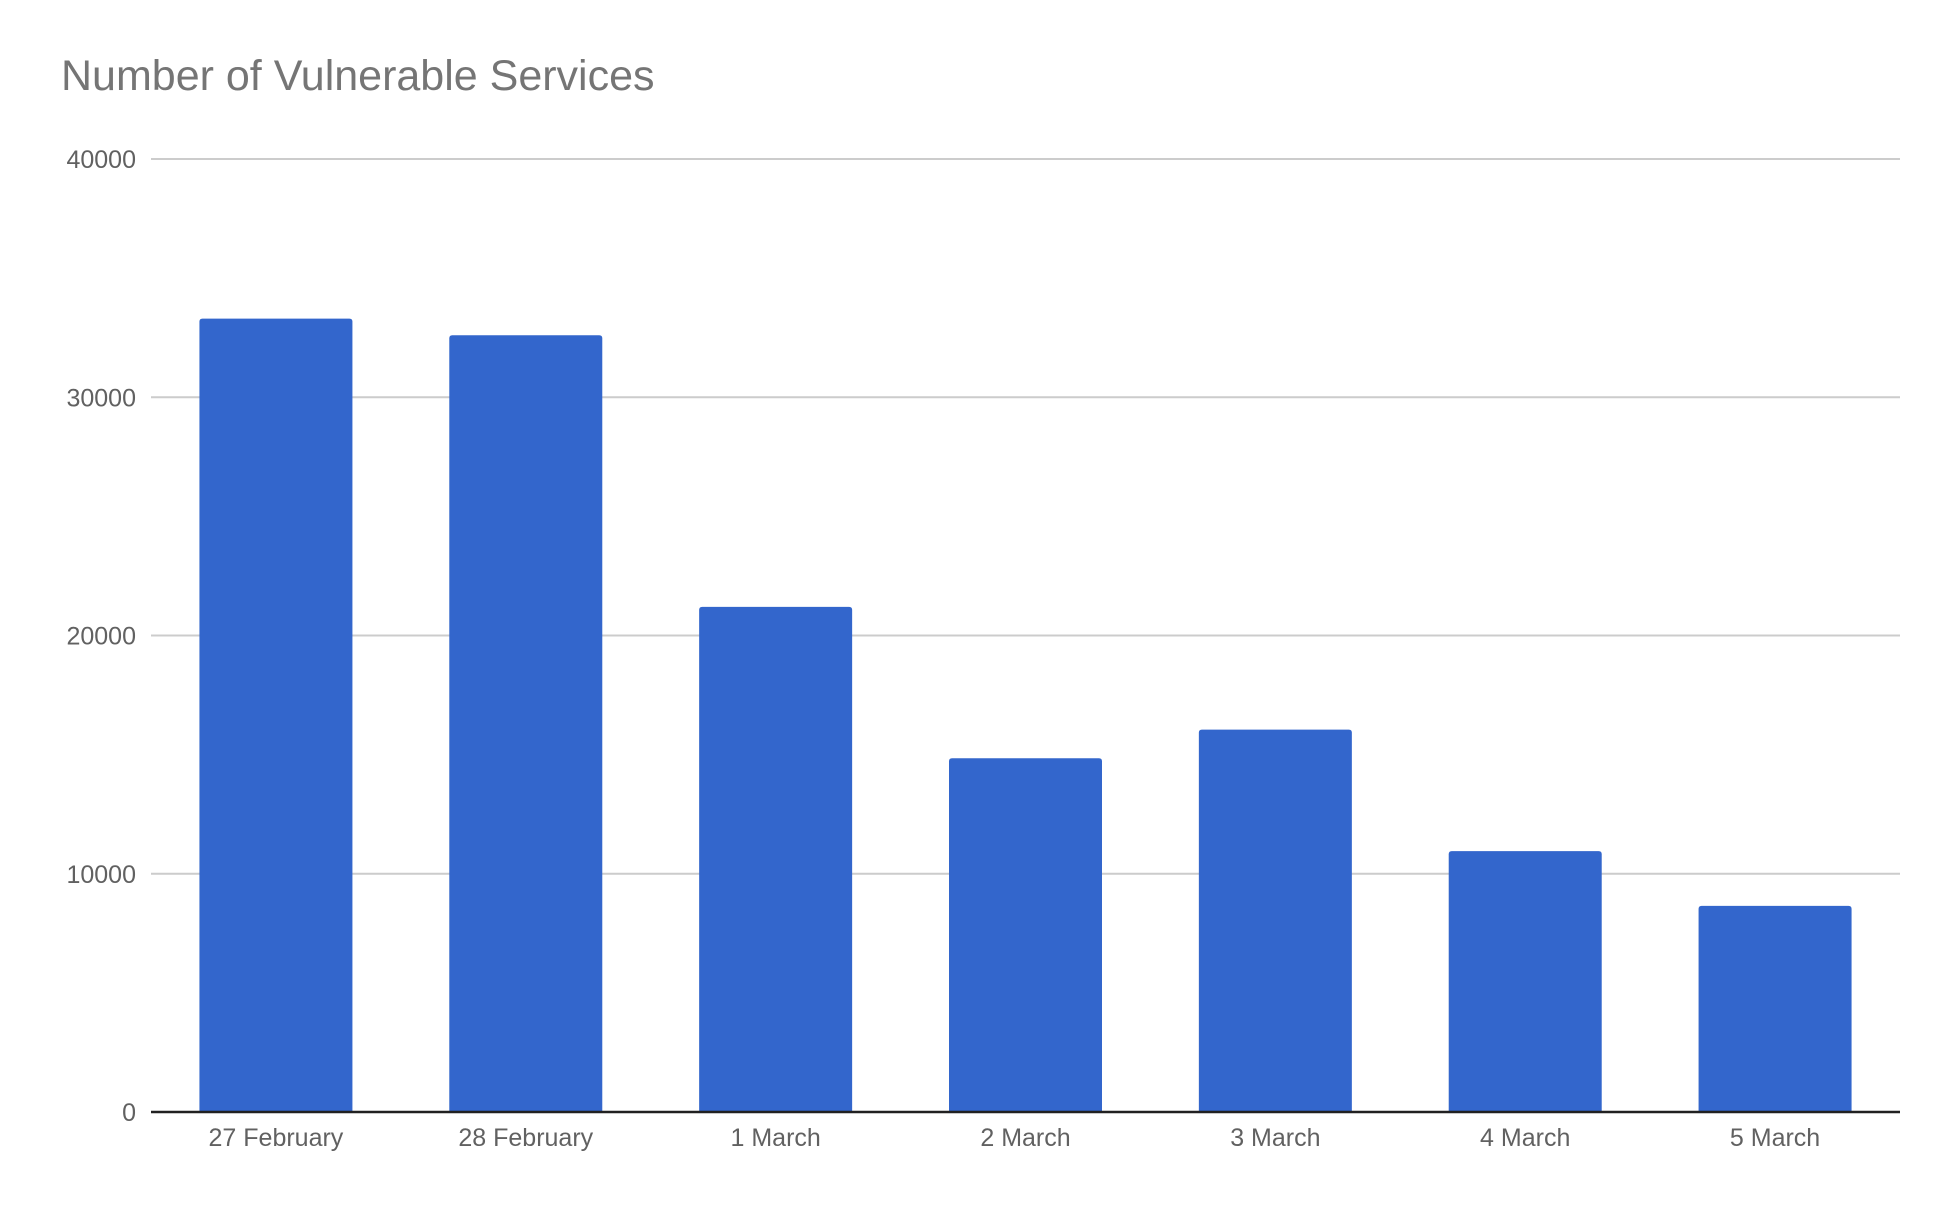 The image size is (1948, 1206). Describe the element at coordinates (1525, 1138) in the screenshot. I see `x-tick-label: 4 March` at that location.